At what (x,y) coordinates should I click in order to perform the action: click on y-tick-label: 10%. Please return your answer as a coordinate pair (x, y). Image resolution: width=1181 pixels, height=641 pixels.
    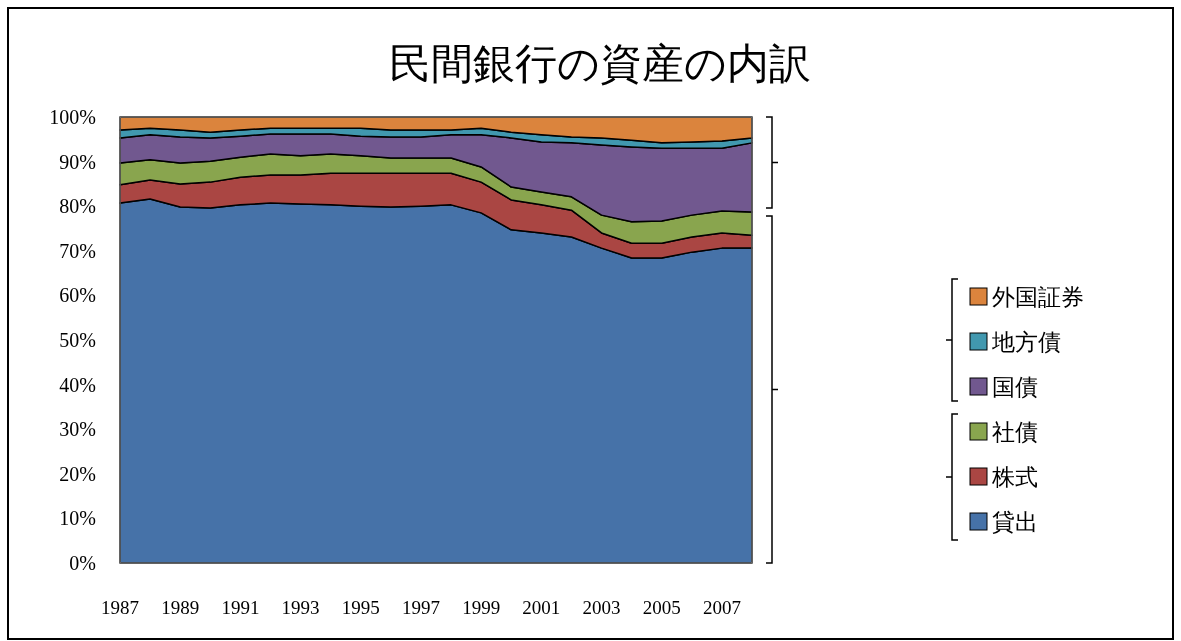
    Looking at the image, I should click on (77, 518).